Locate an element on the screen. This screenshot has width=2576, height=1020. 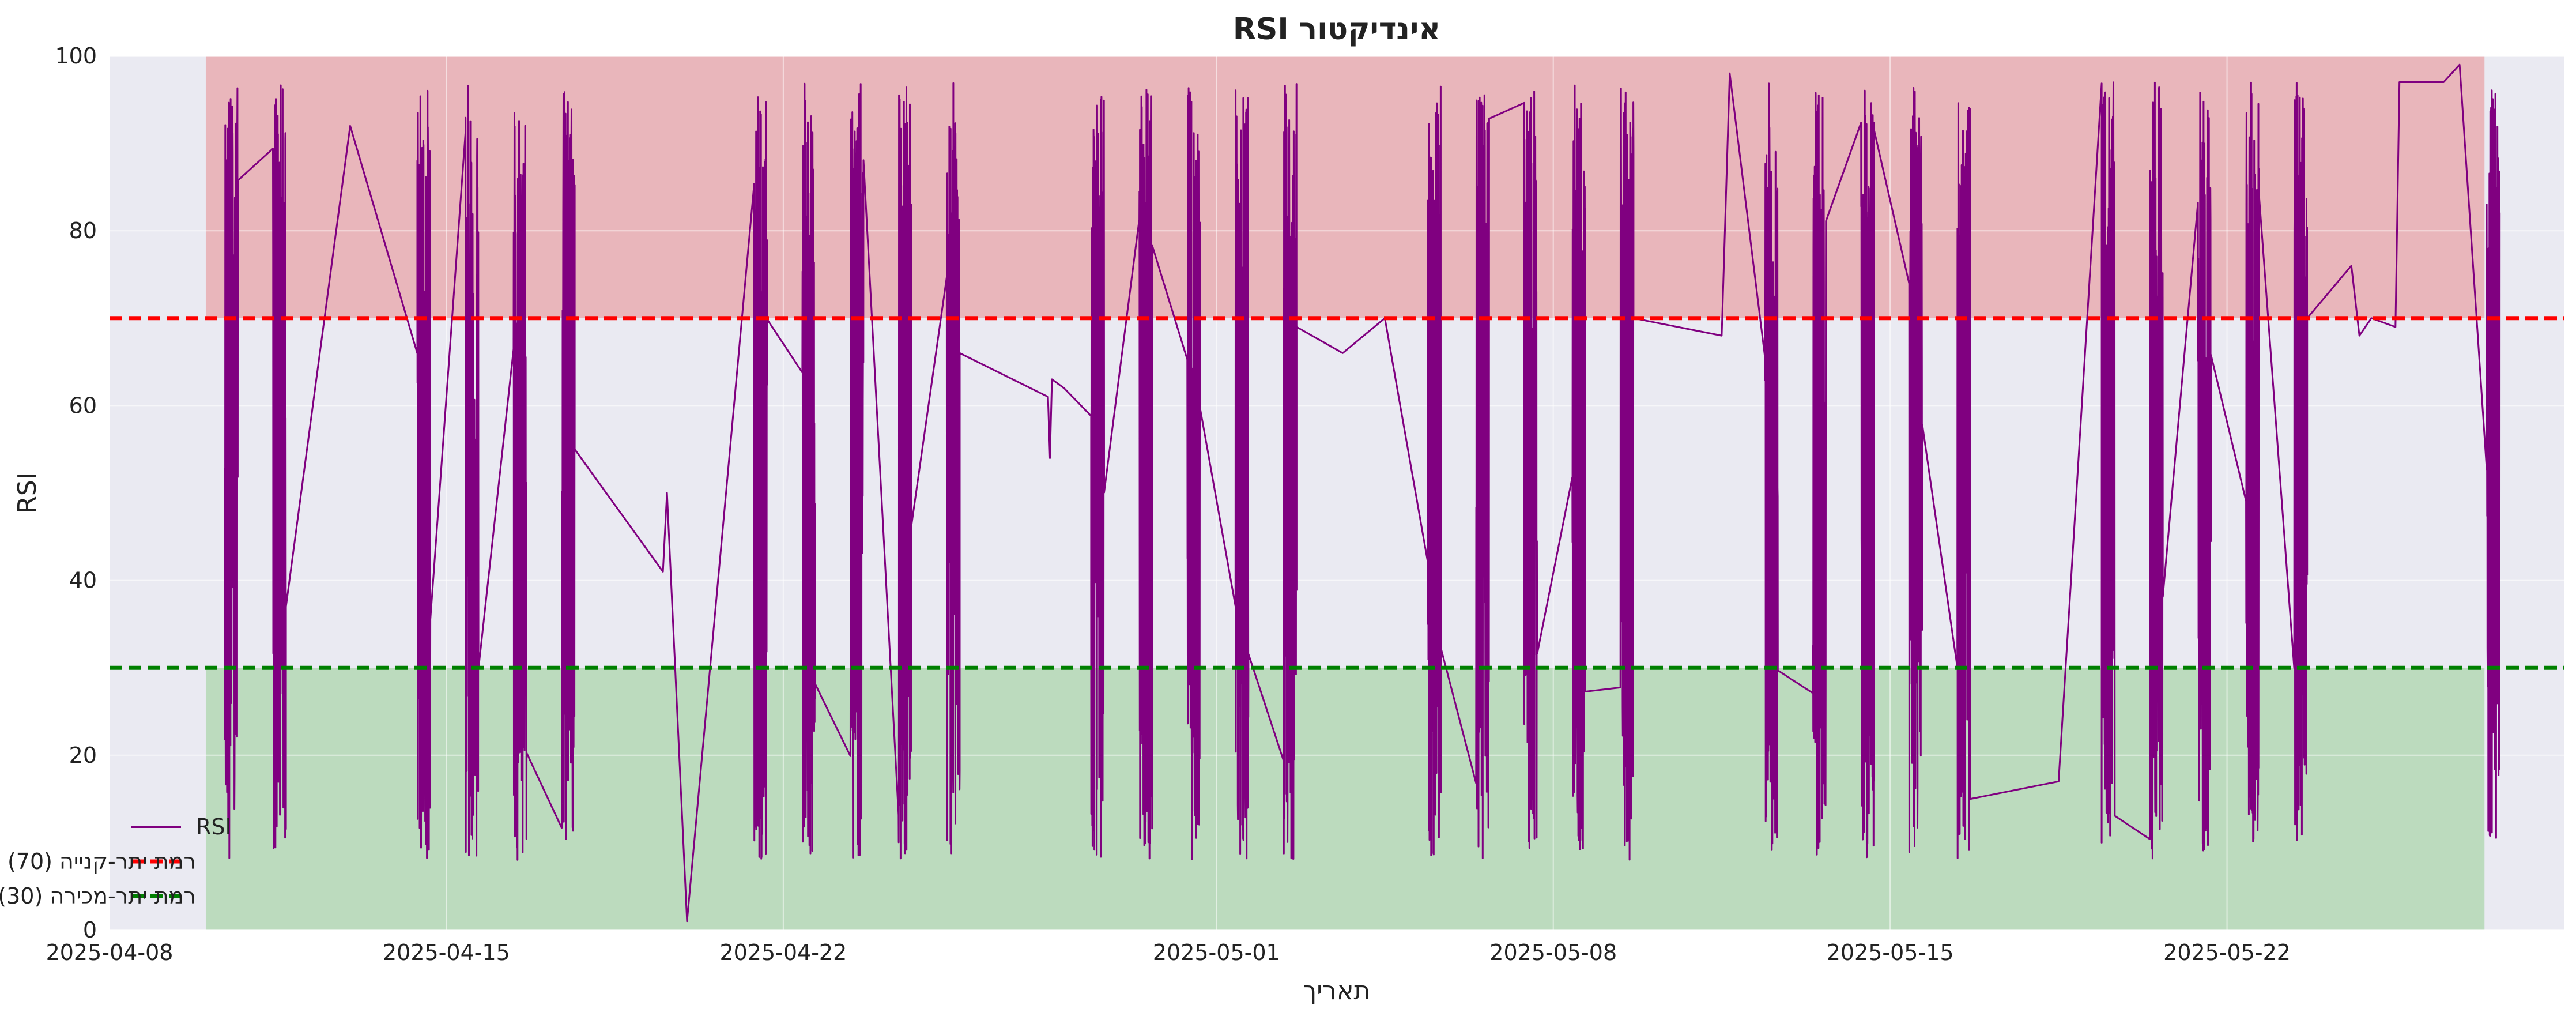
y-tick-label: 100 is located at coordinates (76, 56).